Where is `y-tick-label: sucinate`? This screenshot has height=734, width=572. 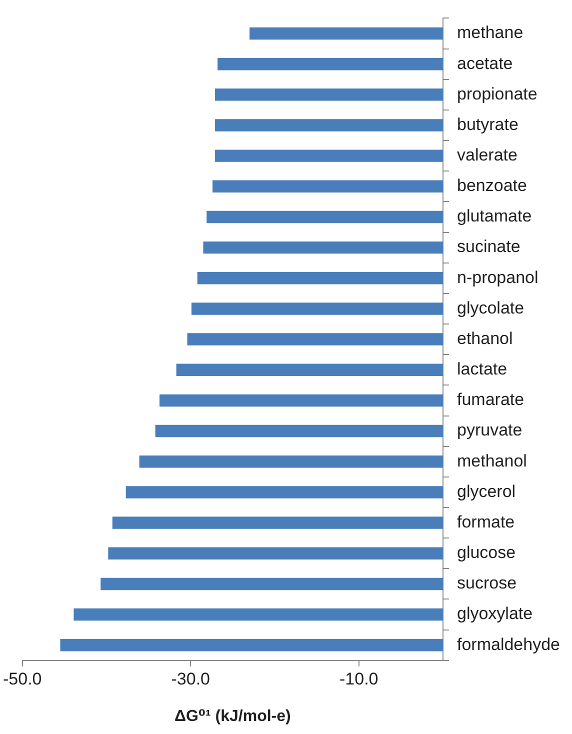
y-tick-label: sucinate is located at coordinates (488, 246).